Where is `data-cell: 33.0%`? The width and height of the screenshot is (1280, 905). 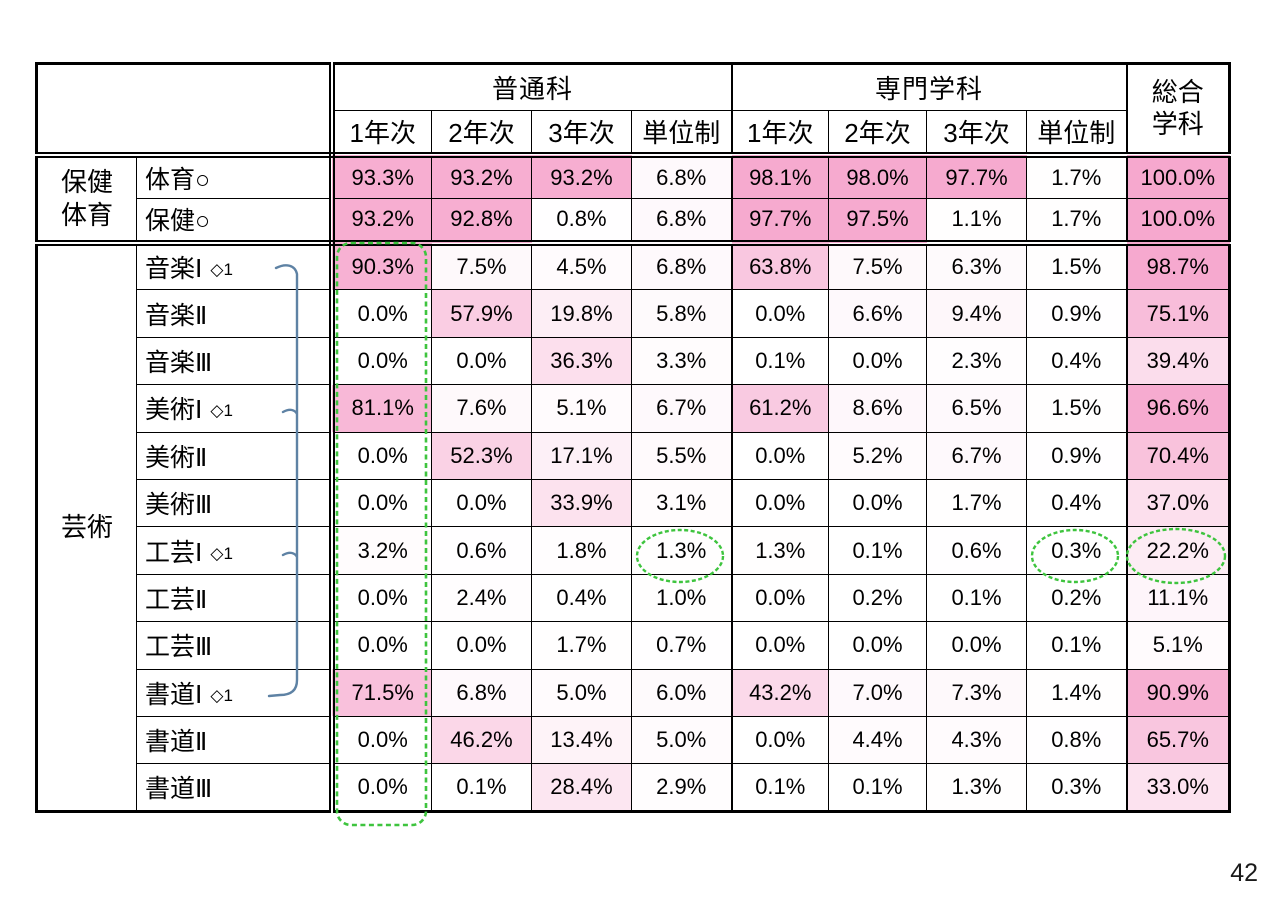 data-cell: 33.0% is located at coordinates (1178, 787).